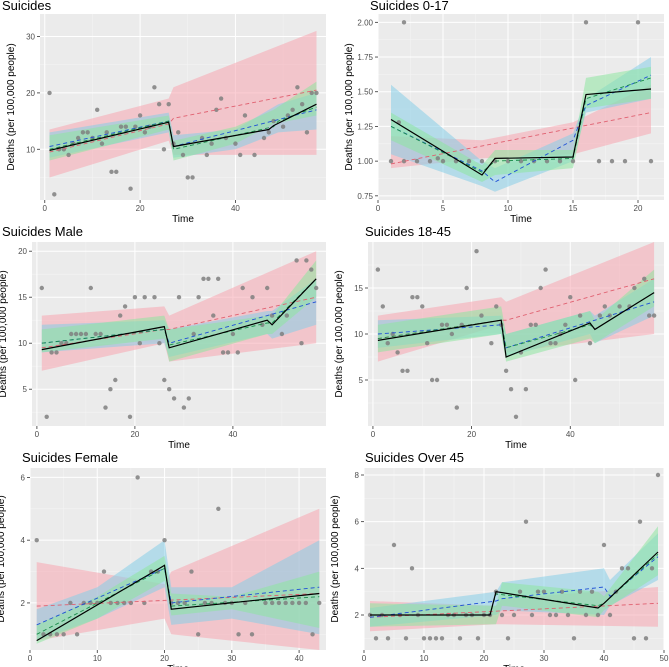 The width and height of the screenshot is (669, 667). I want to click on y-tick-label: 1.75, so click(365, 57).